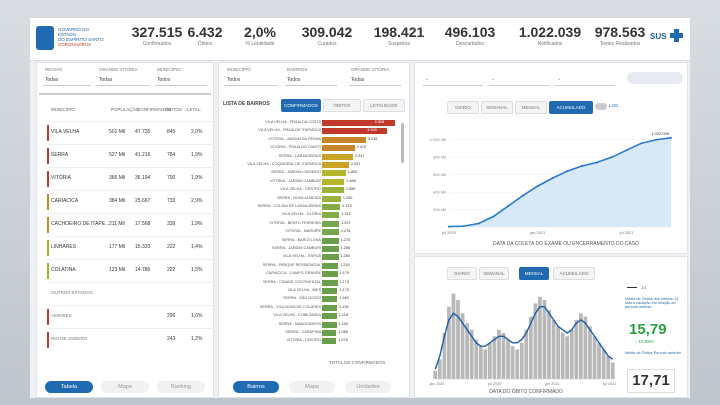  Describe the element at coordinates (125, 109) in the screenshot. I see `col-populacao: POPULAÇÃO` at that location.